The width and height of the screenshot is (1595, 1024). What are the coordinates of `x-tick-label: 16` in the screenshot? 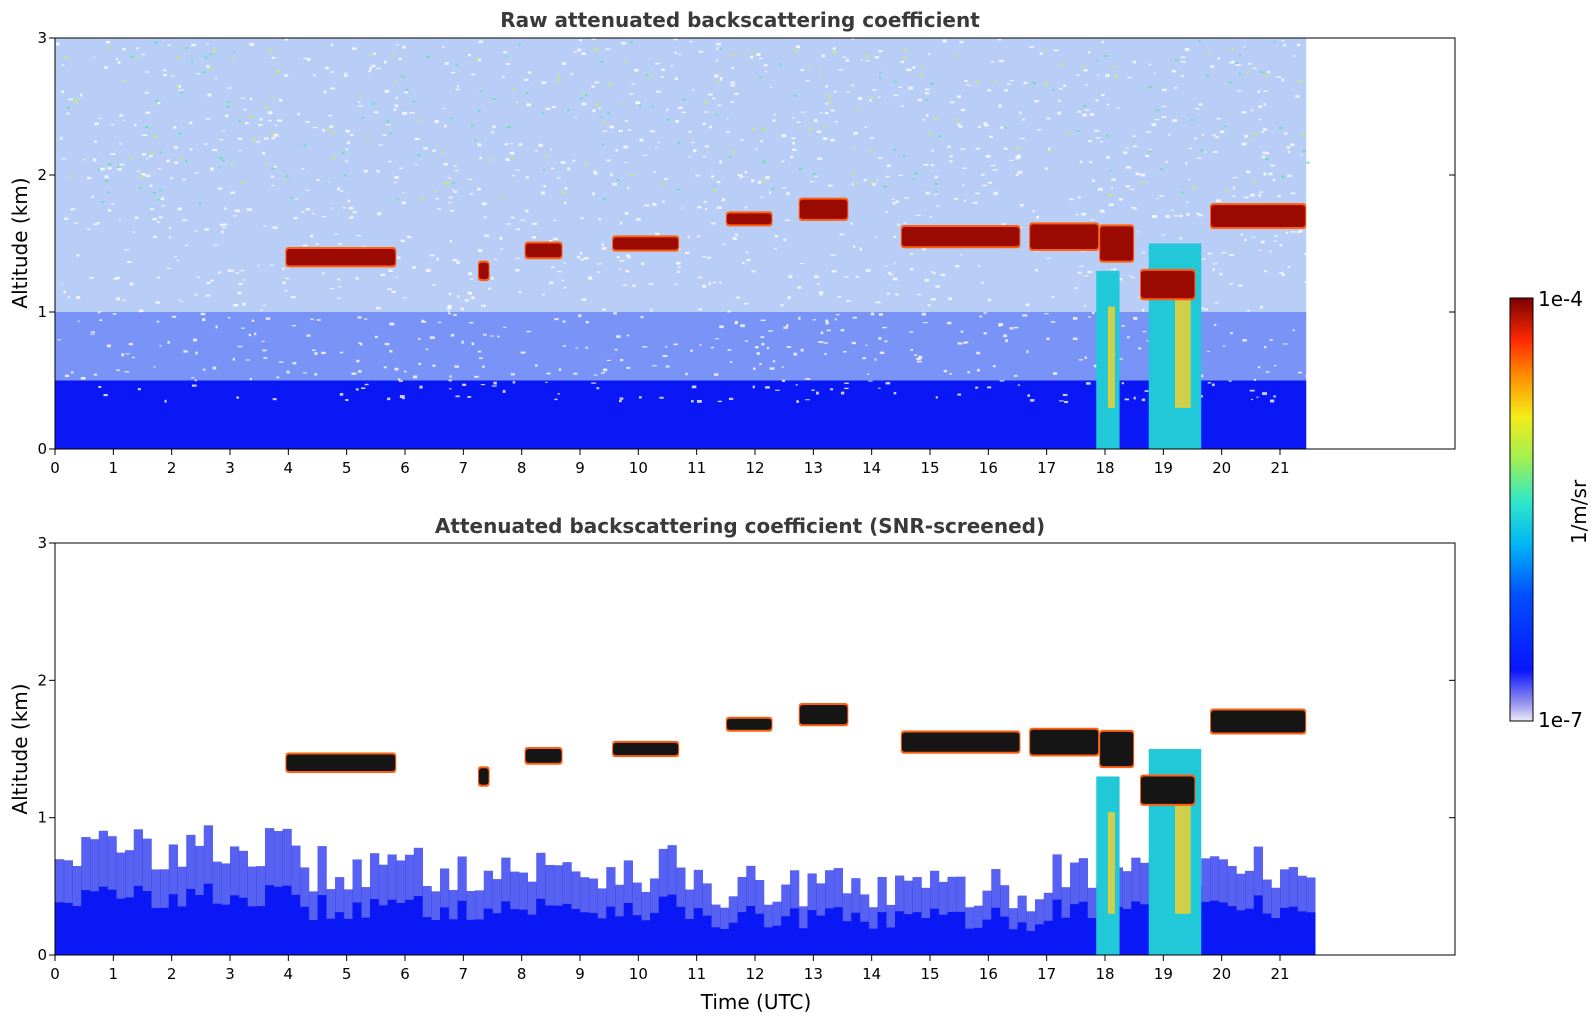 It's located at (988, 974).